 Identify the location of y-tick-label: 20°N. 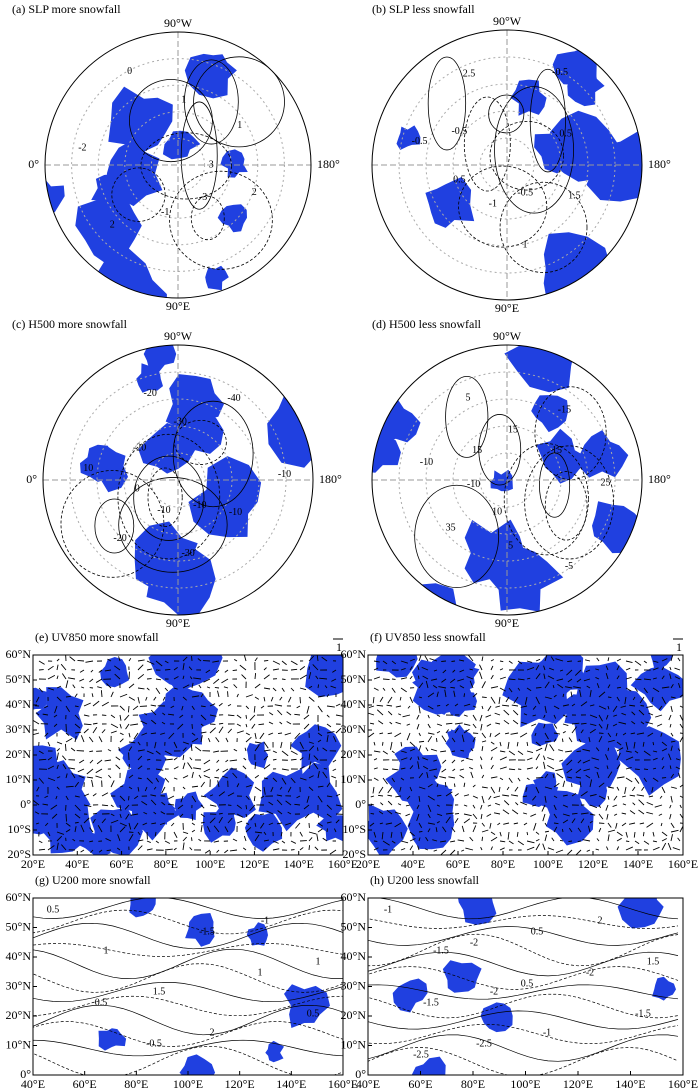
(354, 1015).